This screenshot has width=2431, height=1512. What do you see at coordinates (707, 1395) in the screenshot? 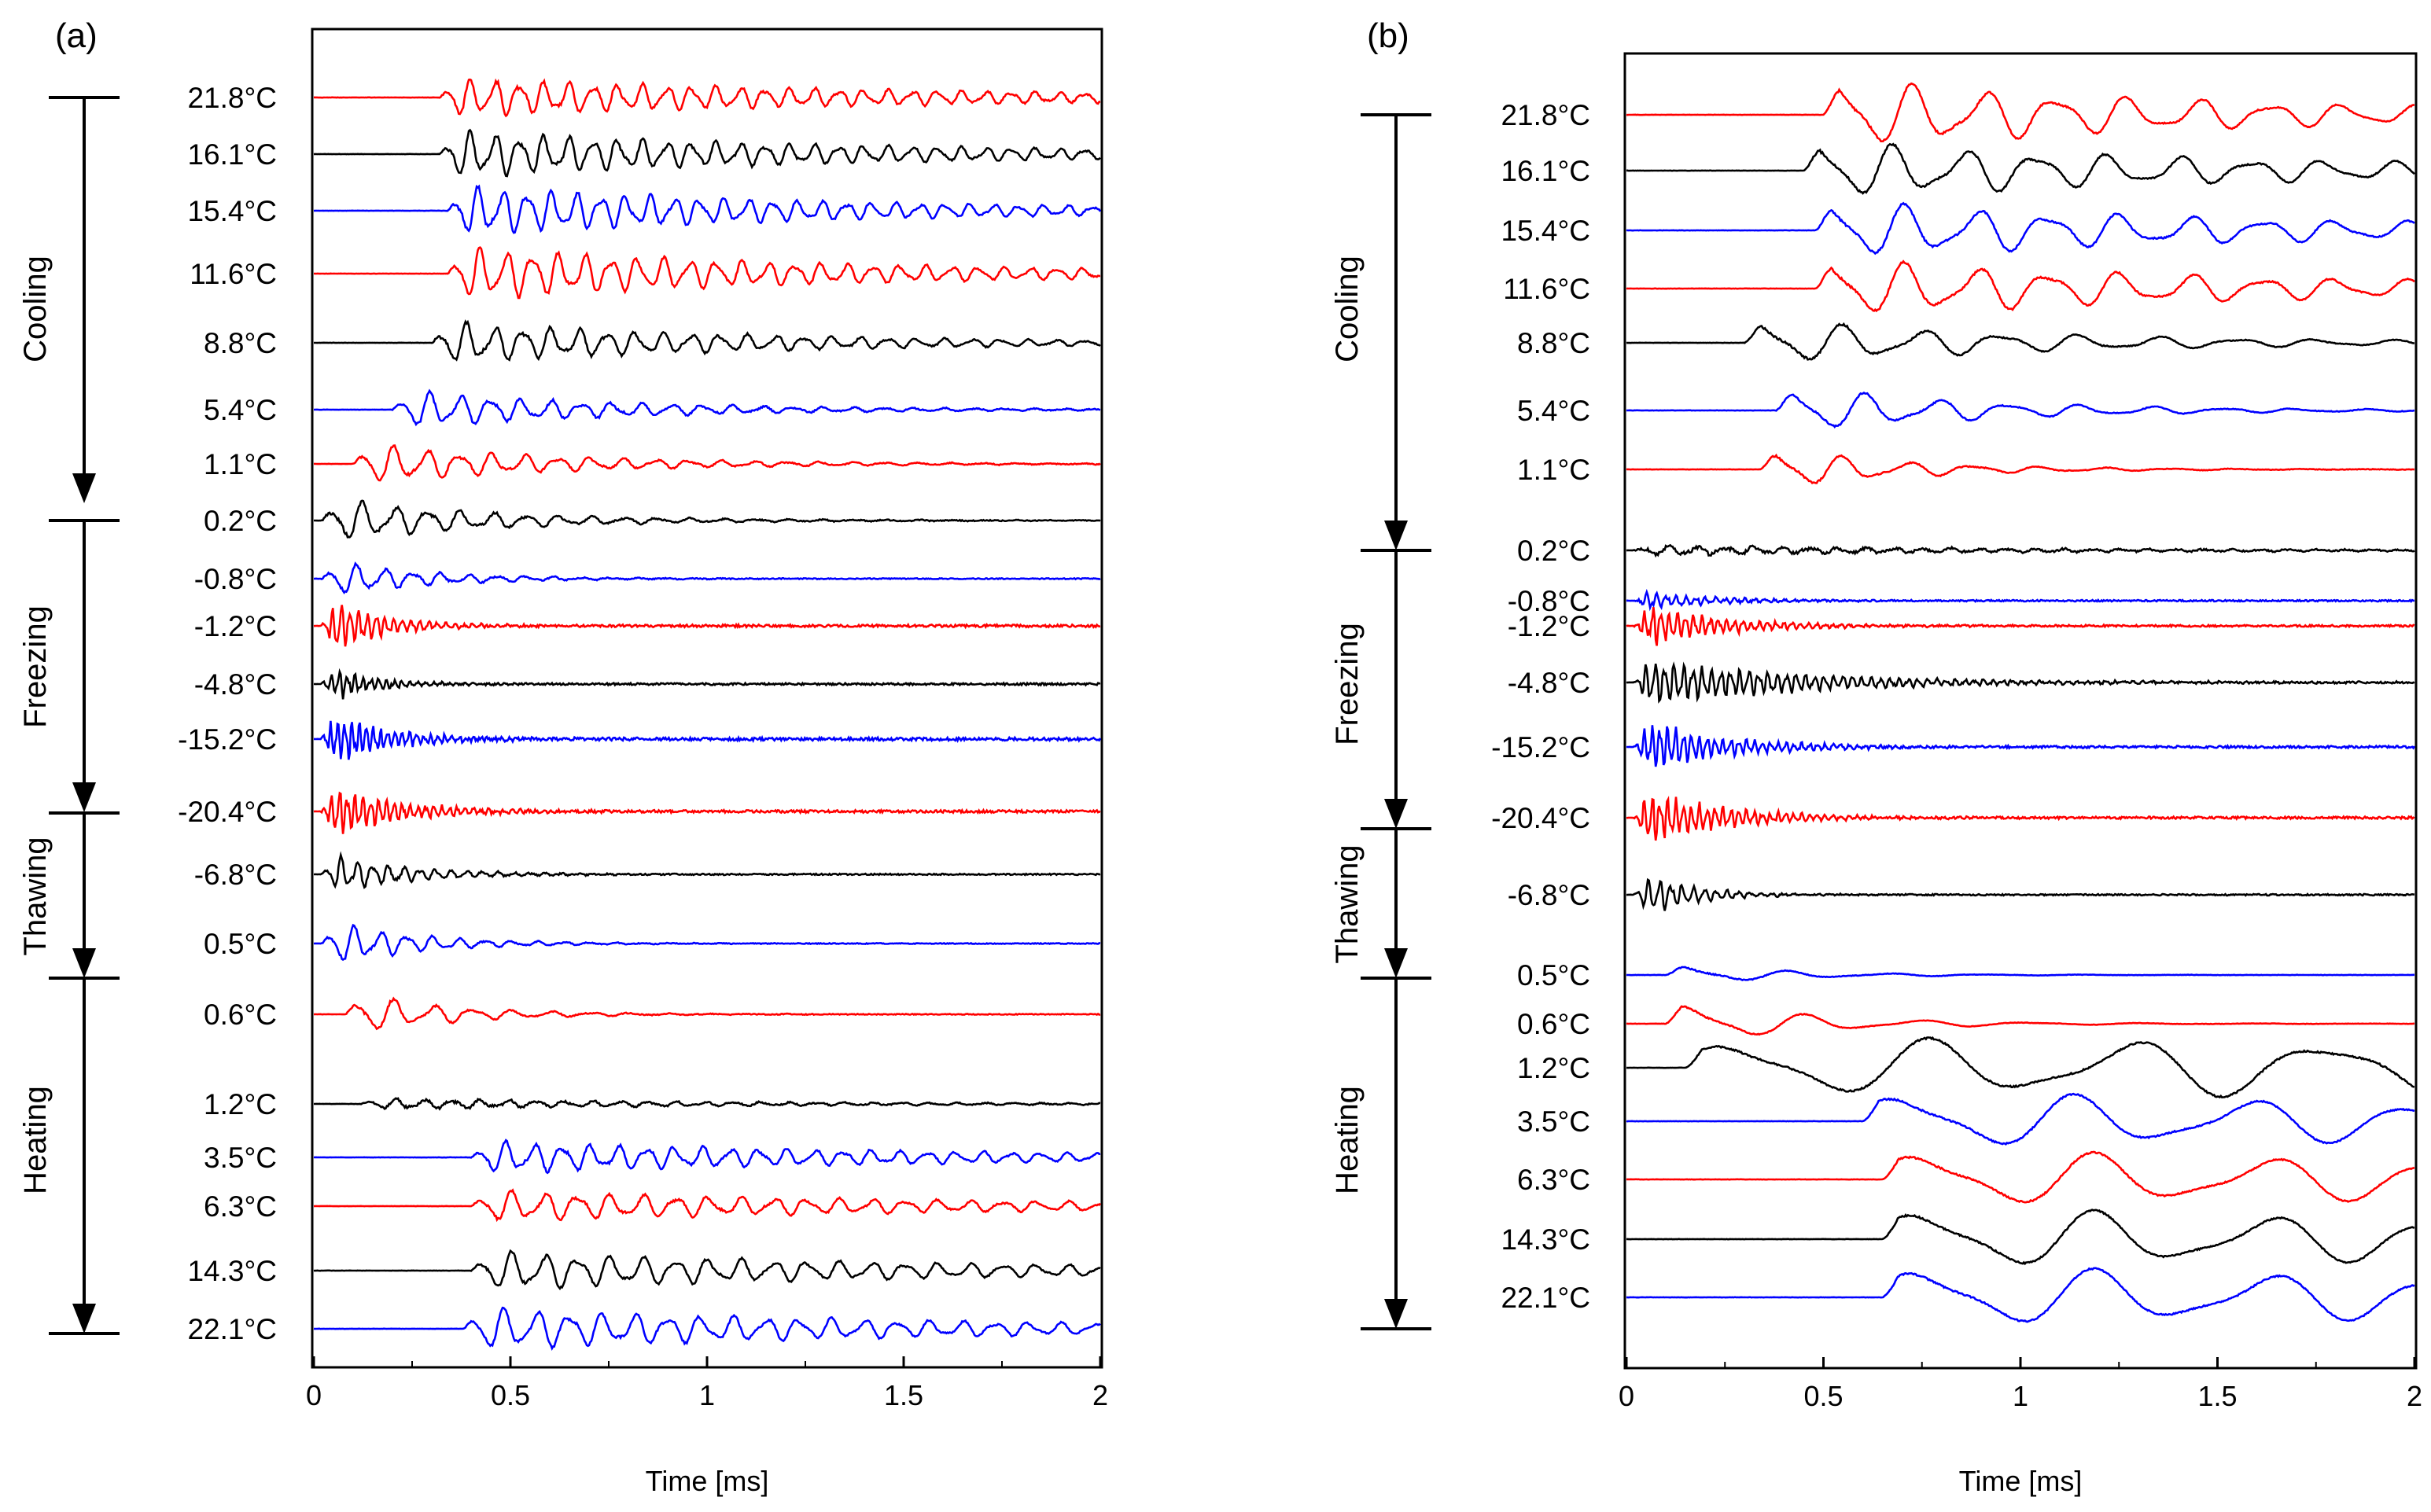
I see `panel-a-x-tick-label: 1` at bounding box center [707, 1395].